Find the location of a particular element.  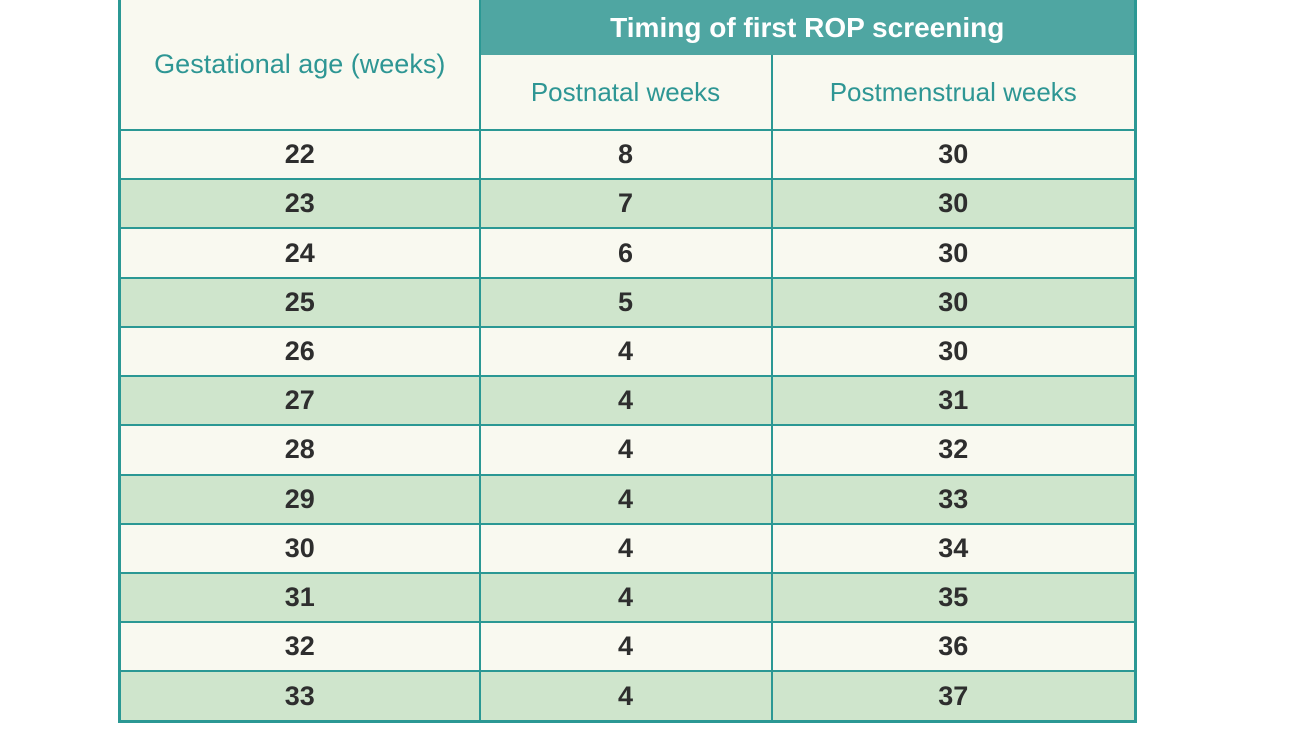

cell-gestational-age: 28 is located at coordinates (299, 450).